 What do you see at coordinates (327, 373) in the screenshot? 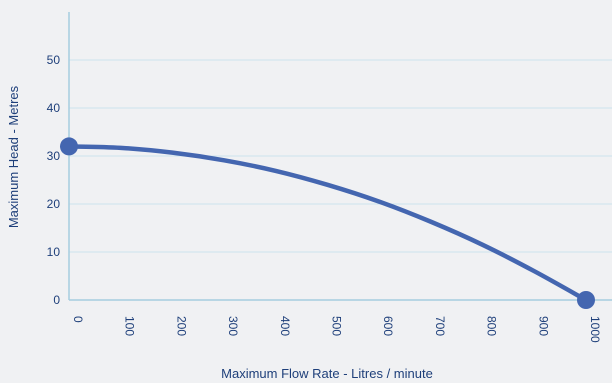
I see `x-axis-title: Maximum Flow Rate - Litres / minute` at bounding box center [327, 373].